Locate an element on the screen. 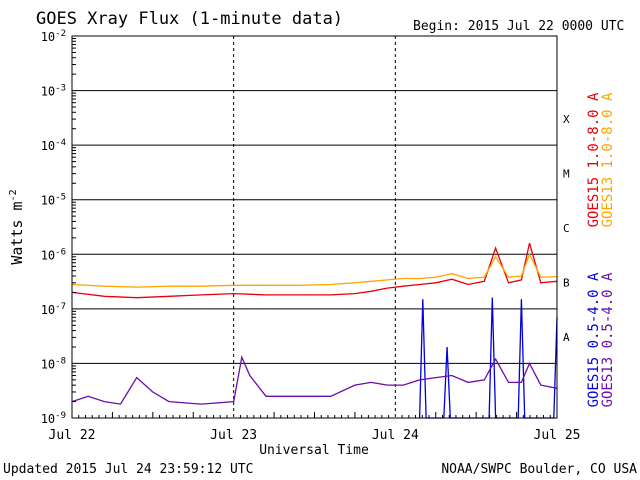 This screenshot has height=480, width=640. flare-class-label: C is located at coordinates (566, 228).